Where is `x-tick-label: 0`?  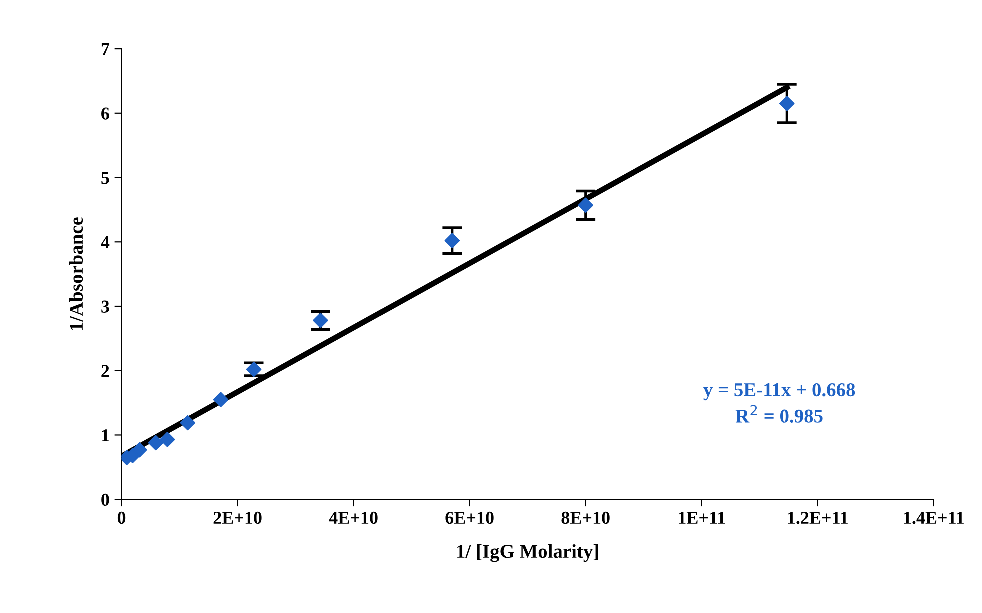 x-tick-label: 0 is located at coordinates (122, 518).